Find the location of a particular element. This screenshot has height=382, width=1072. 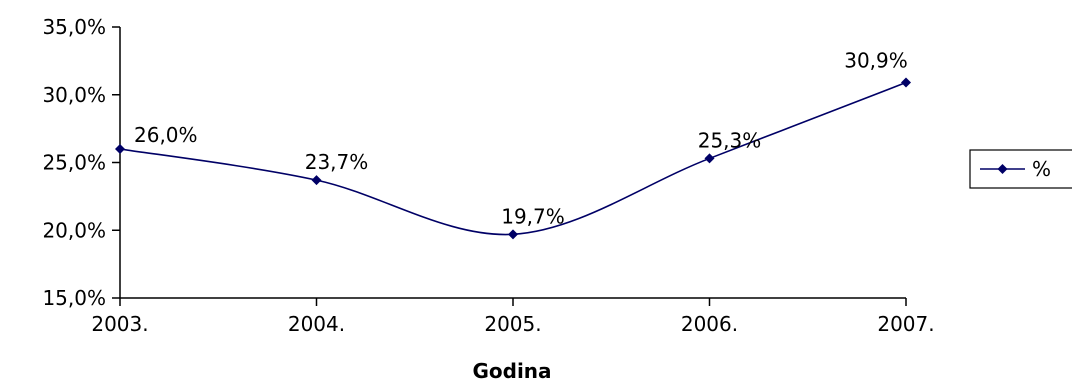

x-tick-label: 2006. is located at coordinates (709, 324).